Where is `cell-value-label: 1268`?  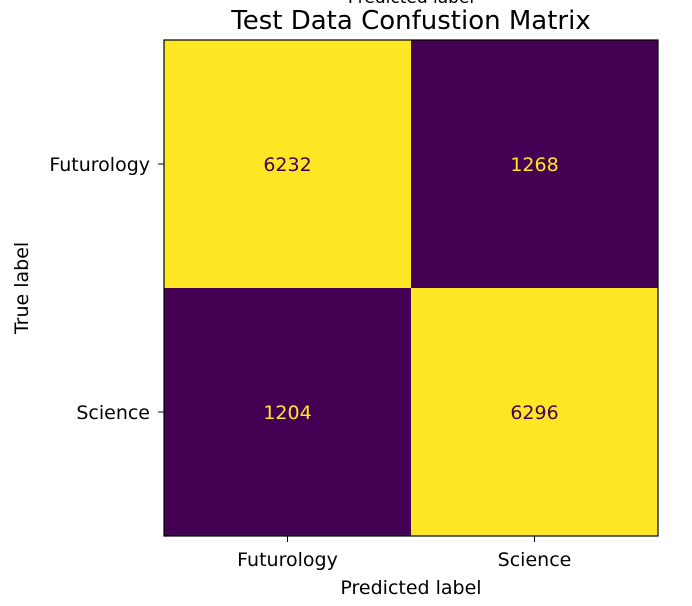
cell-value-label: 1268 is located at coordinates (534, 165).